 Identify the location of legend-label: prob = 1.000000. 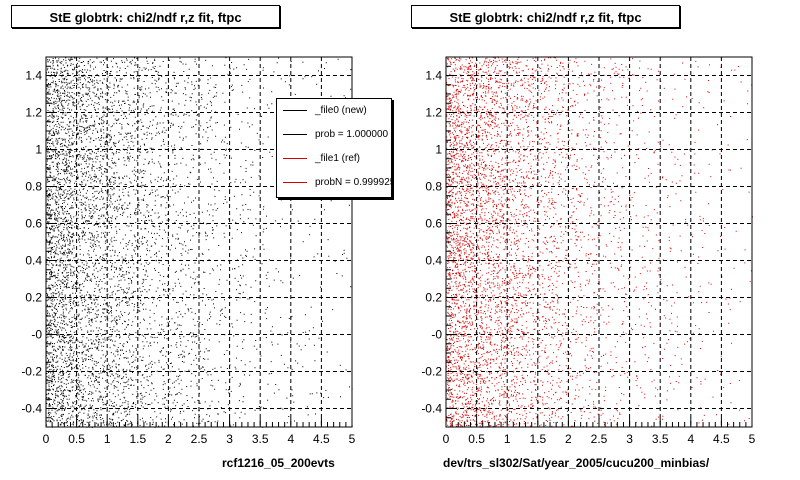
(352, 134).